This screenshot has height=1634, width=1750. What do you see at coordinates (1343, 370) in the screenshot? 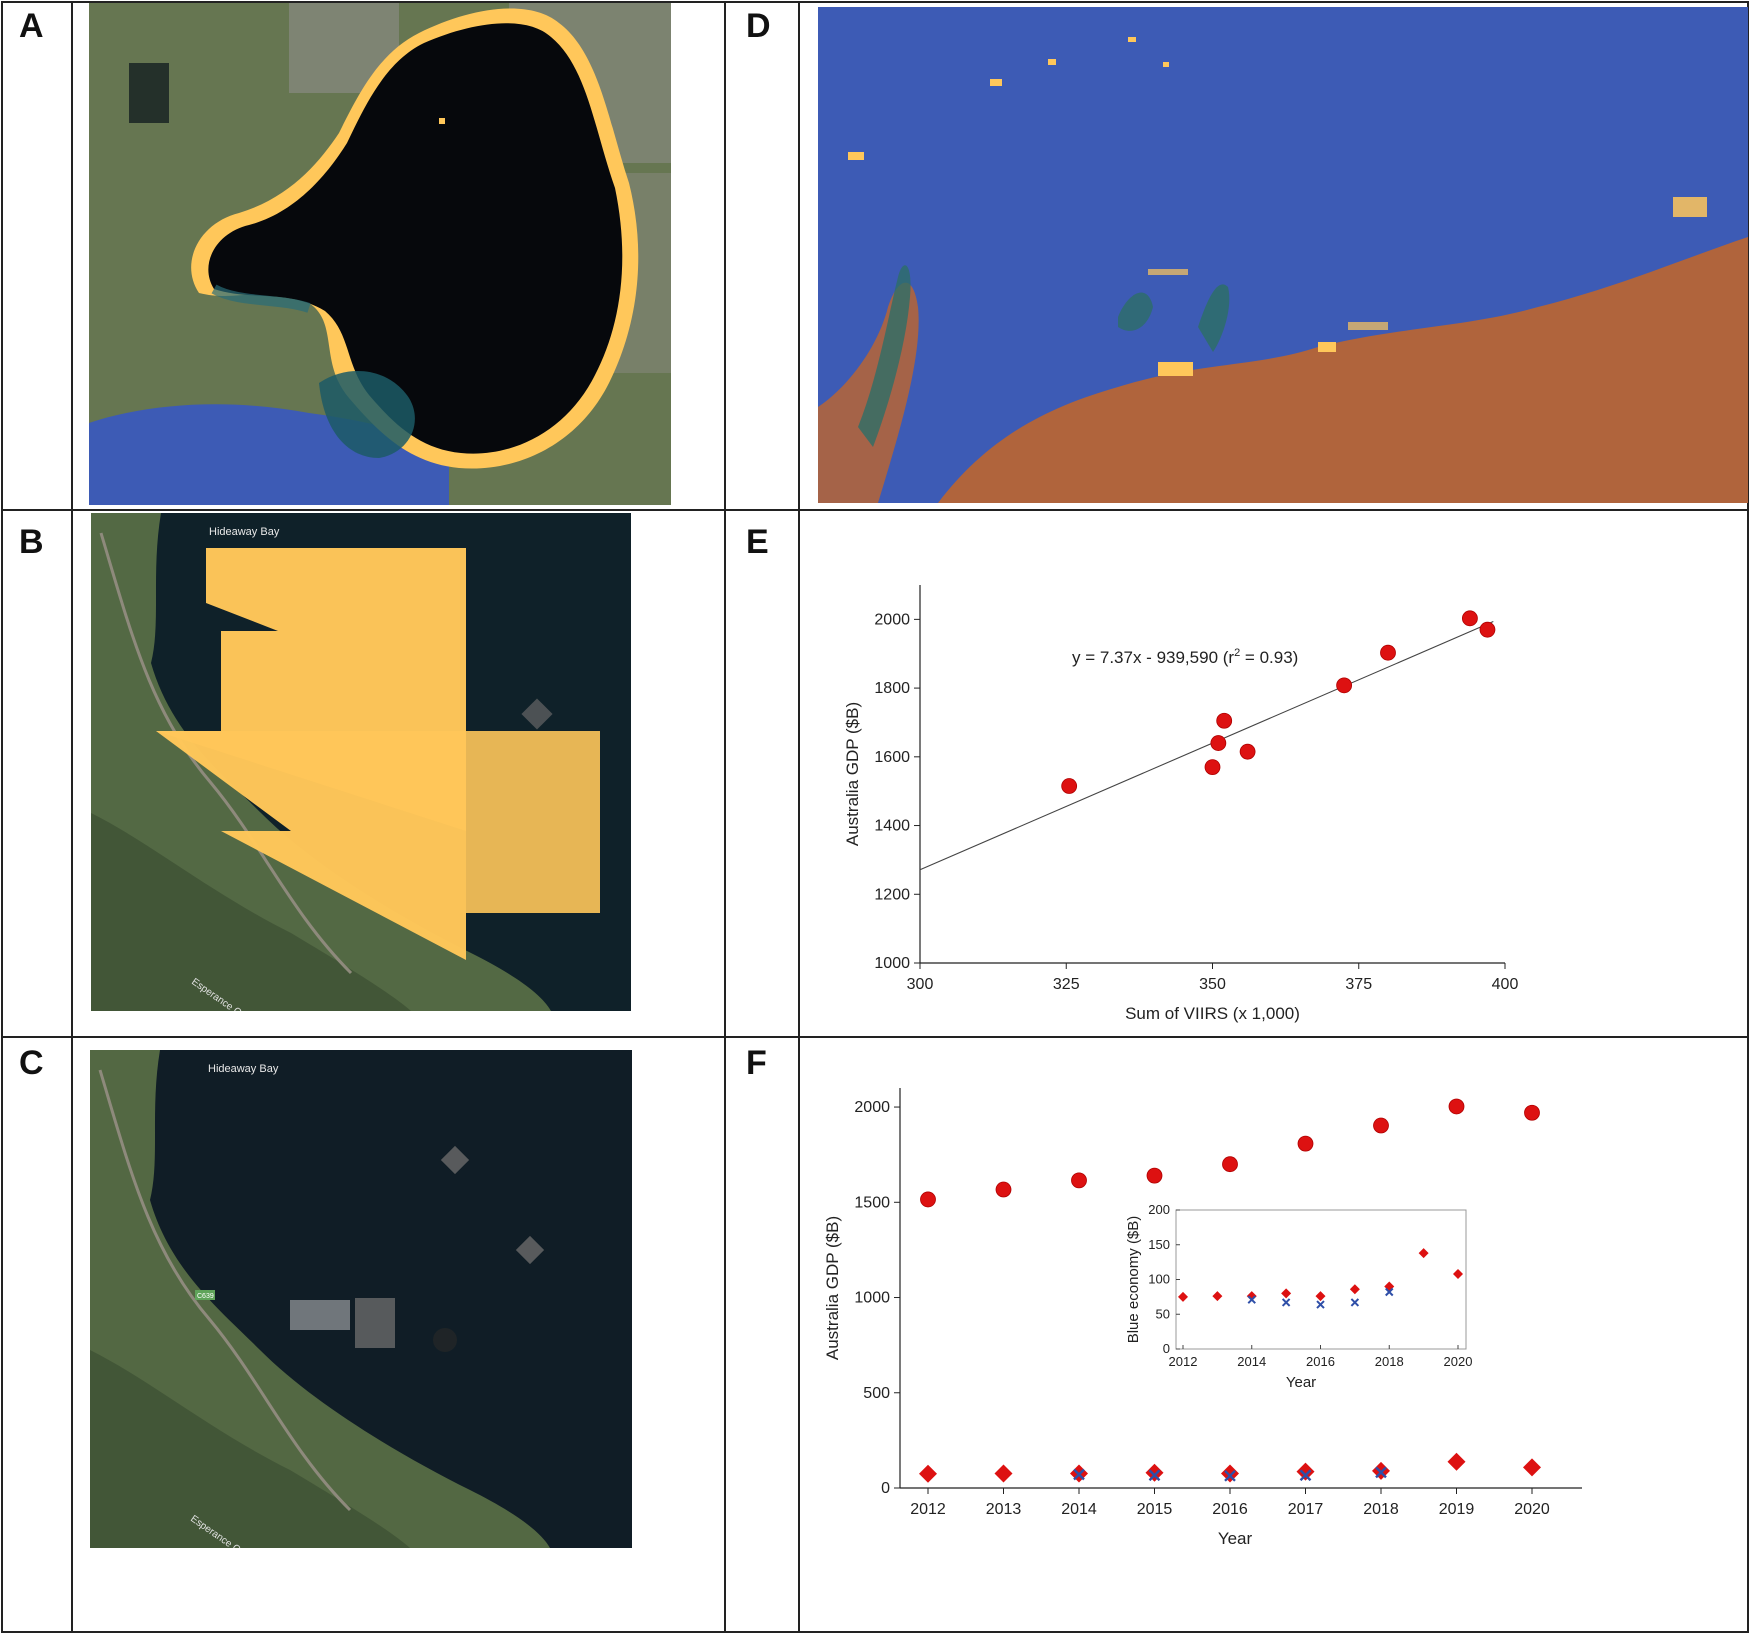
I see `mainland` at bounding box center [1343, 370].